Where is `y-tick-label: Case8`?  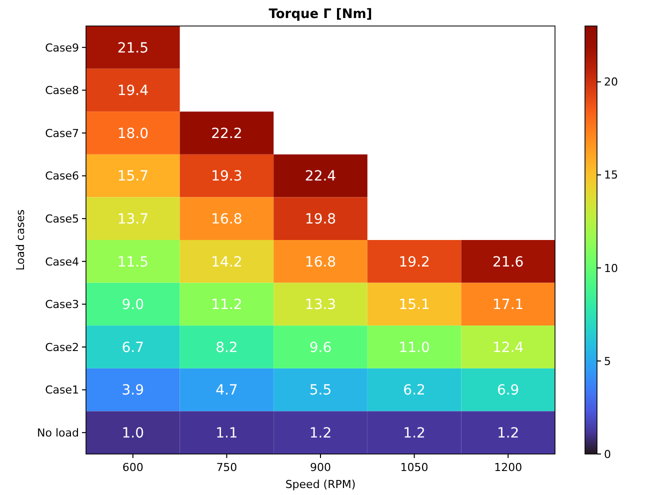
y-tick-label: Case8 is located at coordinates (62, 91).